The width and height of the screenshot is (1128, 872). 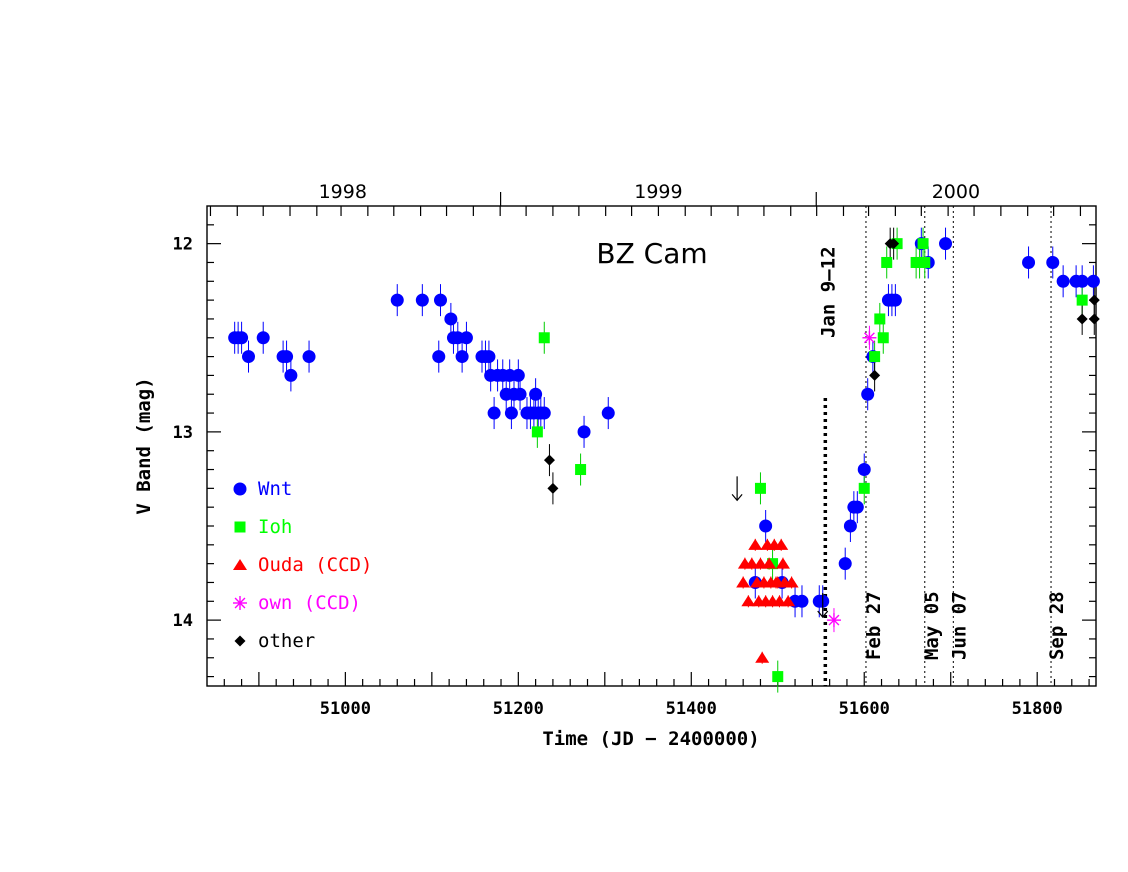 What do you see at coordinates (275, 489) in the screenshot?
I see `legend-label-wnt: Wnt` at bounding box center [275, 489].